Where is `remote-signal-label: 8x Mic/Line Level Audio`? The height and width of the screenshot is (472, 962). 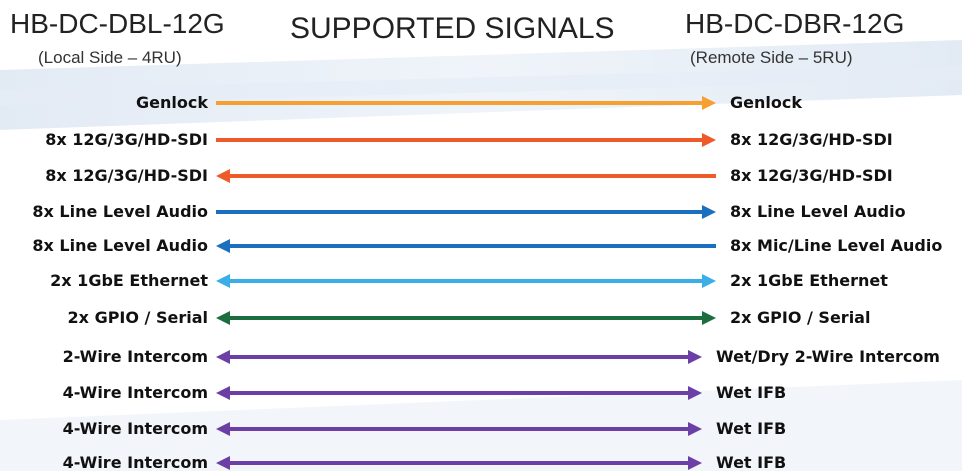 remote-signal-label: 8x Mic/Line Level Audio is located at coordinates (836, 245).